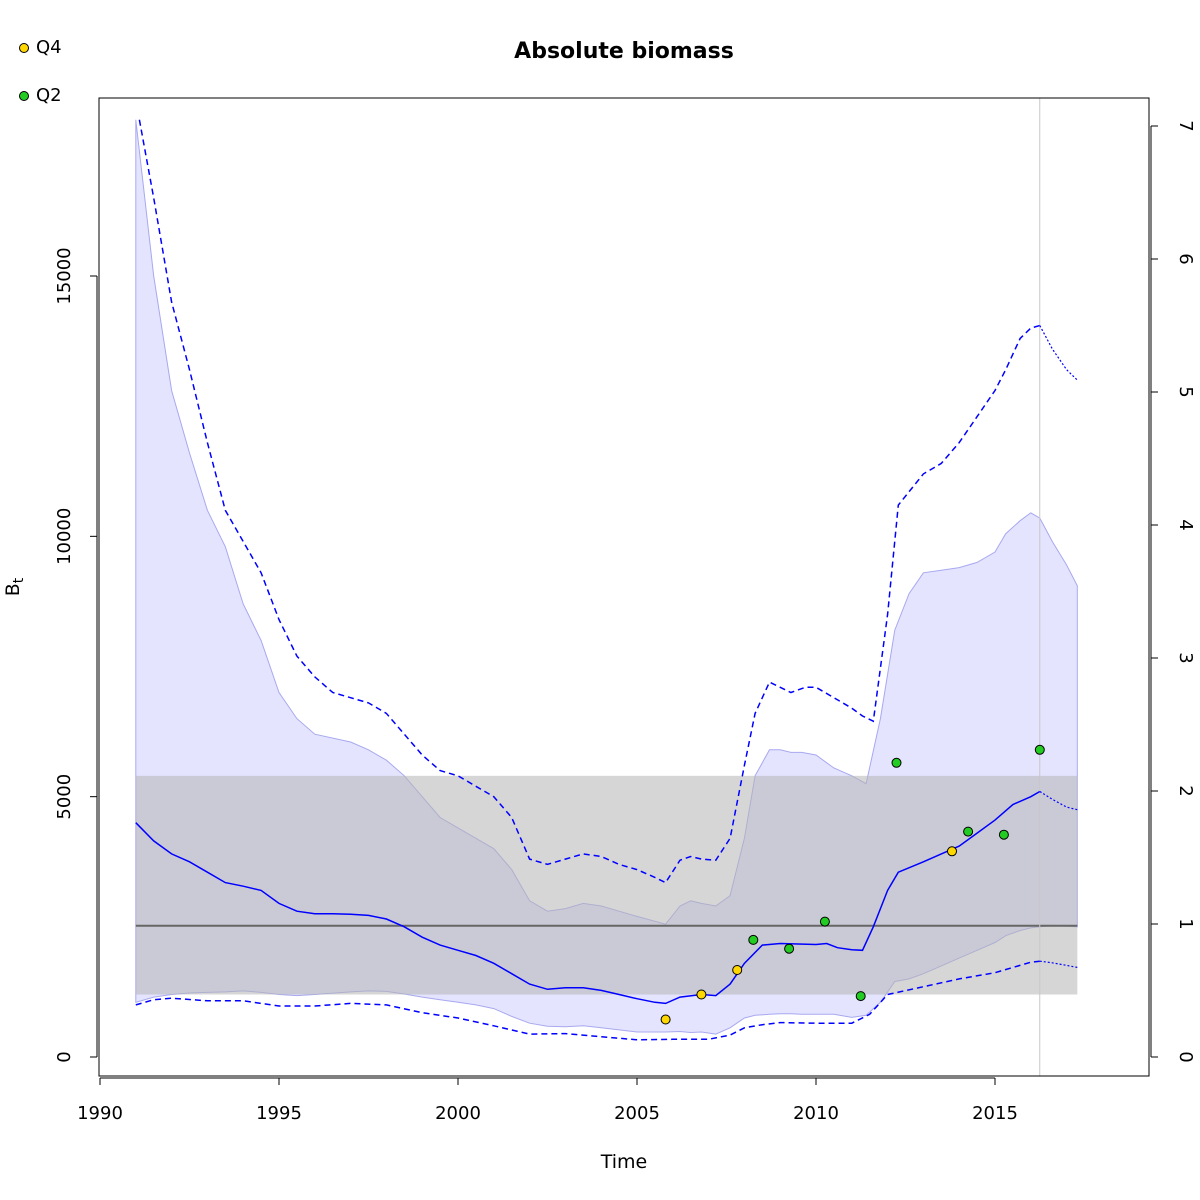  Describe the element at coordinates (64, 1056) in the screenshot. I see `y-tick-label: 0` at that location.